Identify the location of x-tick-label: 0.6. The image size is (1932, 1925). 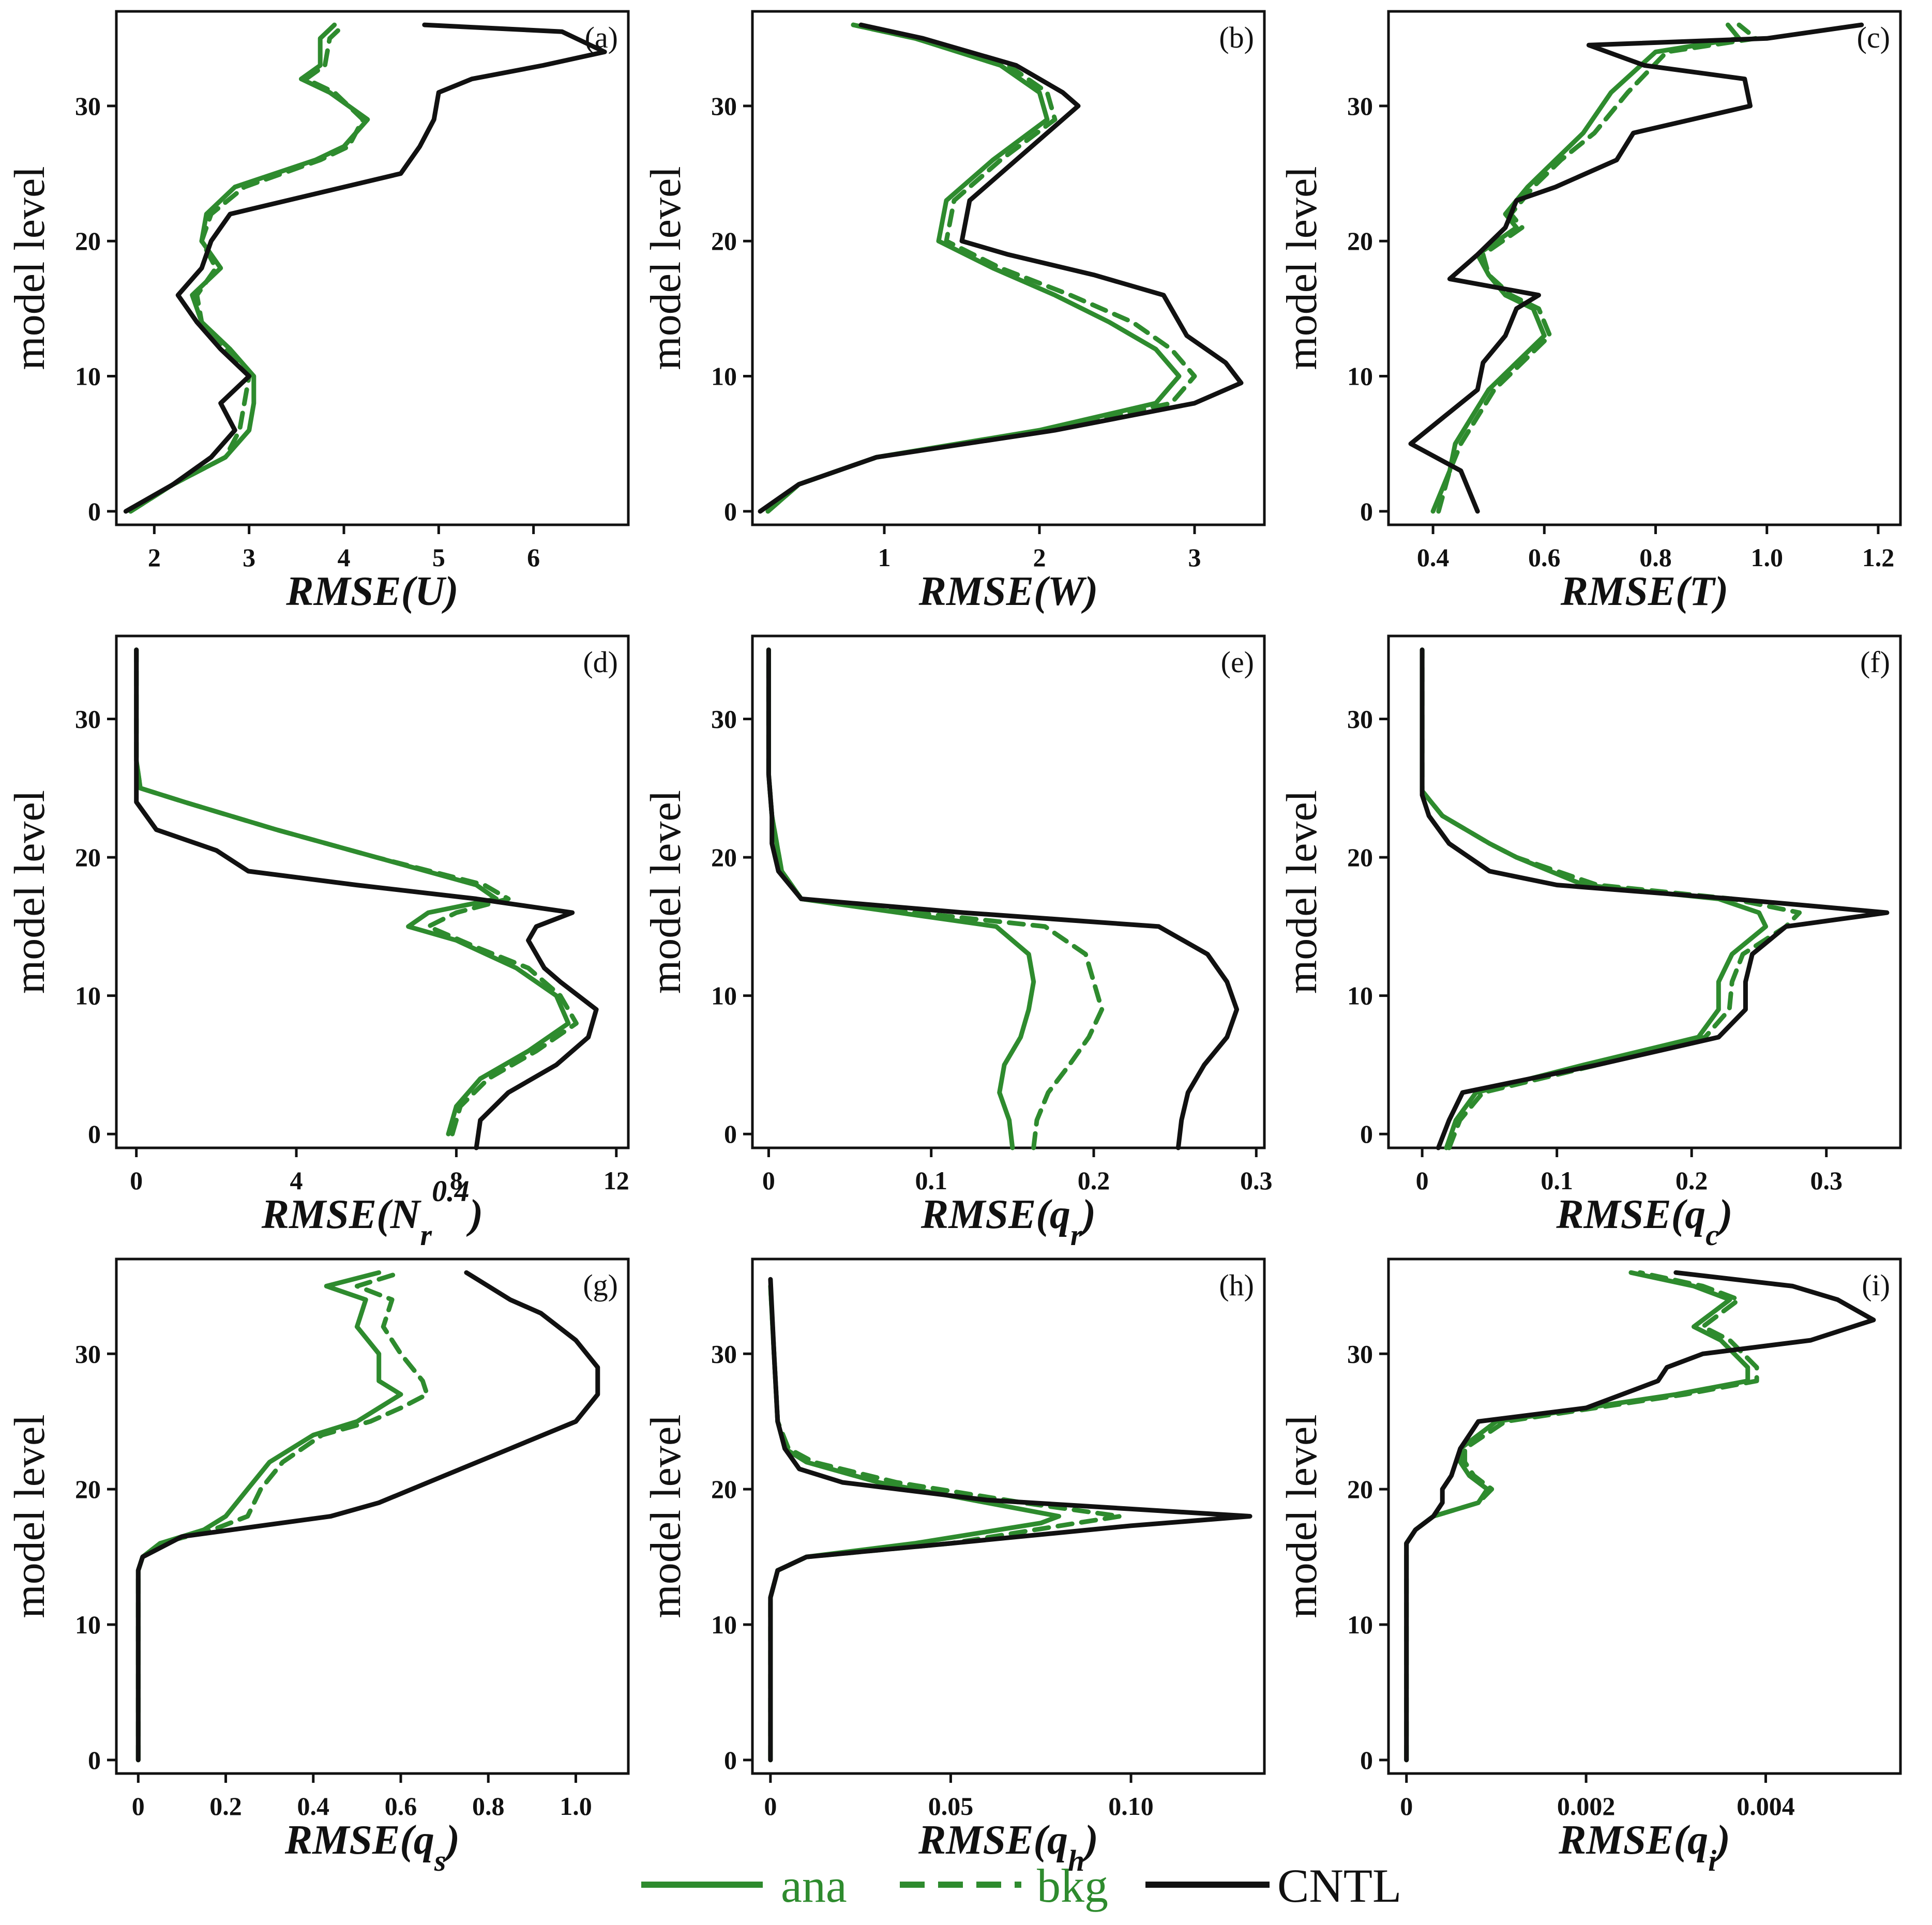
(1544, 557).